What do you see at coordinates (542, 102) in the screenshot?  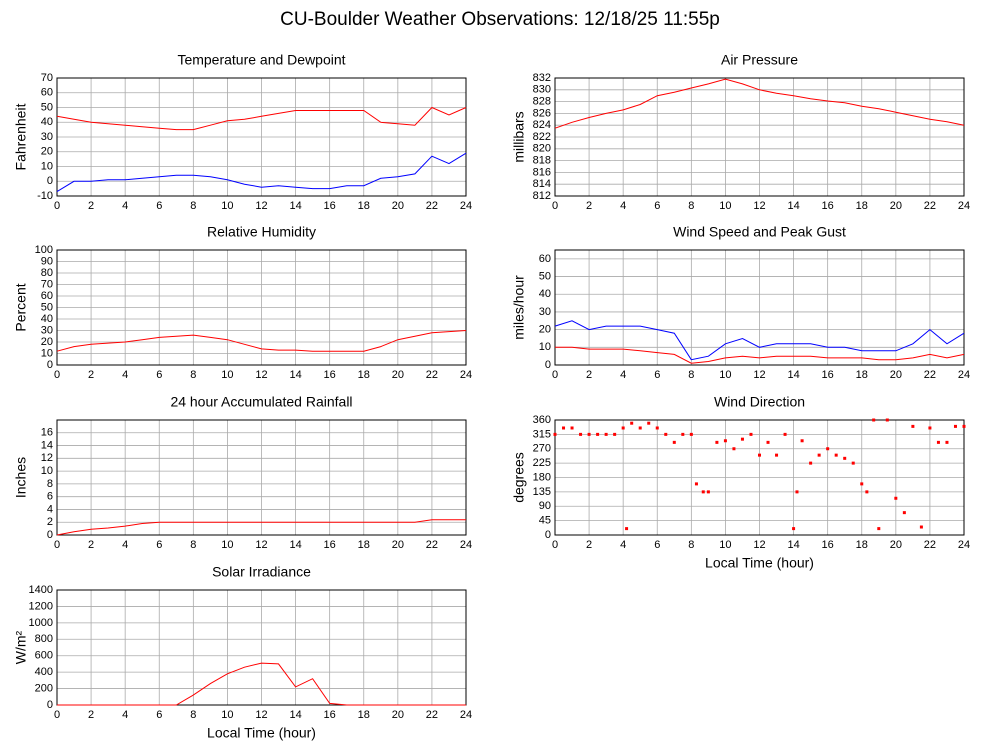 I see `y-tick-label: 828` at bounding box center [542, 102].